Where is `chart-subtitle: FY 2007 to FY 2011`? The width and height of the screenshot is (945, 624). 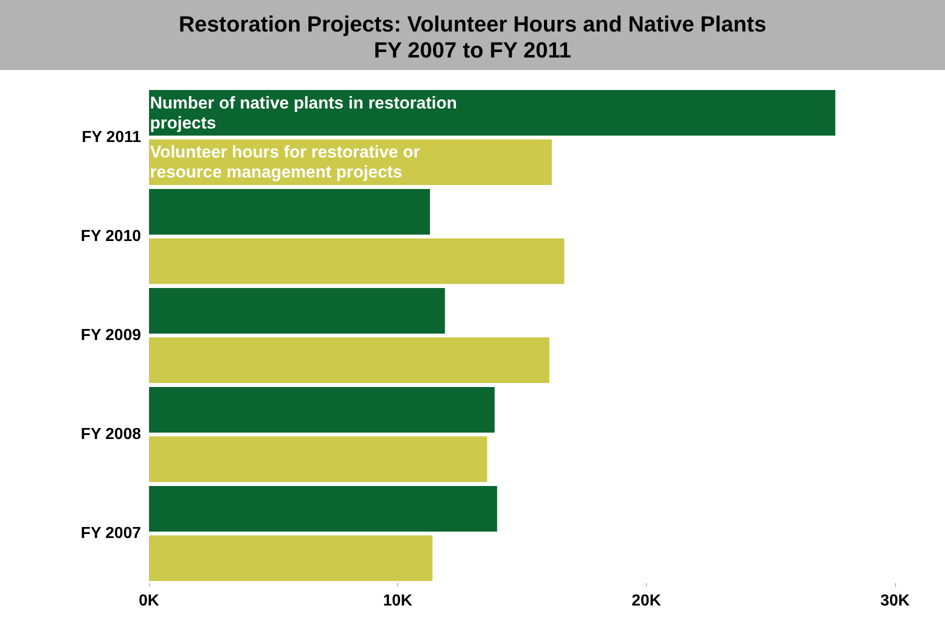
chart-subtitle: FY 2007 to FY 2011 is located at coordinates (473, 50).